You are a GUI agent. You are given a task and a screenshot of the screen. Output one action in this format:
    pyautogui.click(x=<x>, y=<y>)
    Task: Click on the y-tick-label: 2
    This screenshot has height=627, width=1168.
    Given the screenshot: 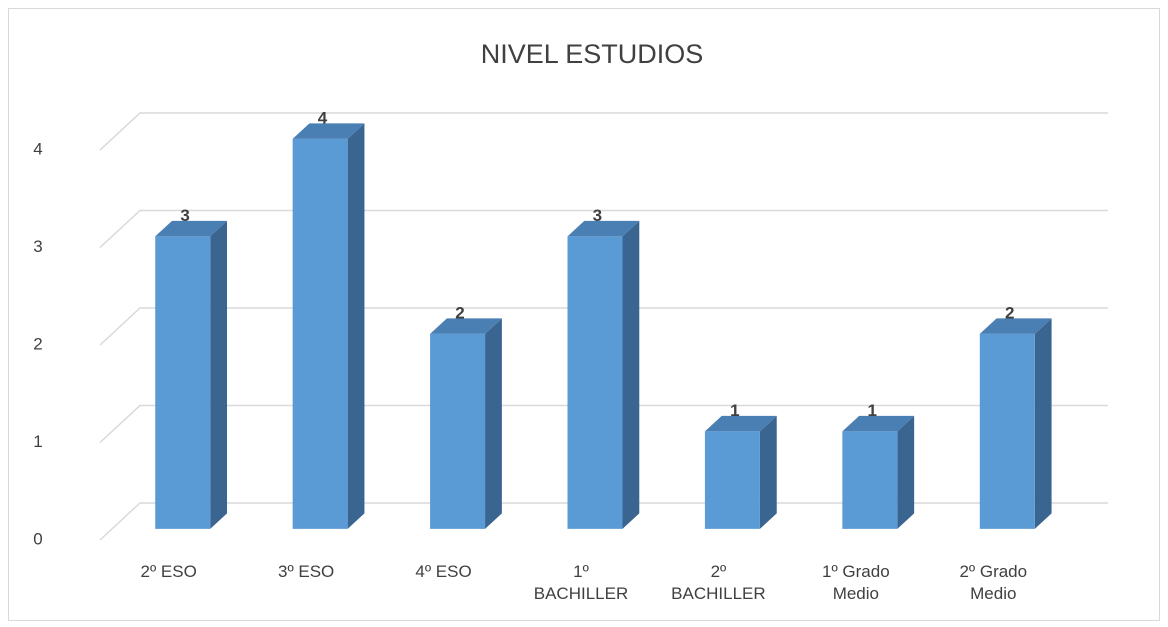 What is the action you would take?
    pyautogui.click(x=37, y=343)
    